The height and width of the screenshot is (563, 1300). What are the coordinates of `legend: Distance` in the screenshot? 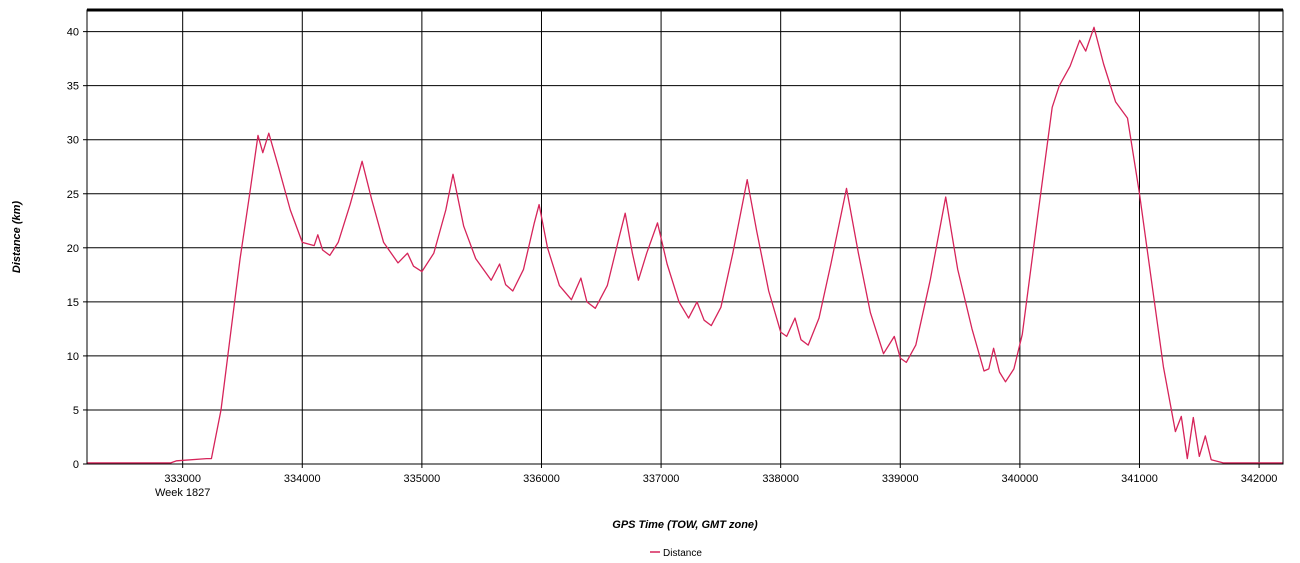 It's located at (676, 553).